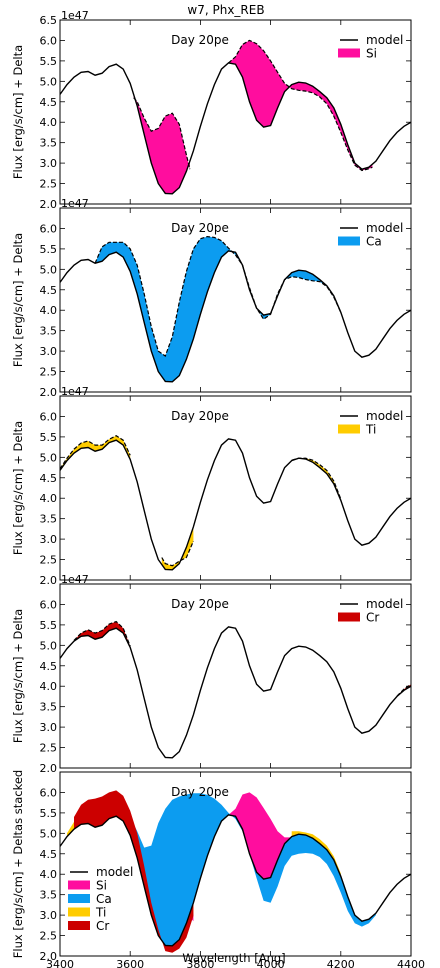  What do you see at coordinates (130, 963) in the screenshot?
I see `x-tick-label: 3600` at bounding box center [130, 963].